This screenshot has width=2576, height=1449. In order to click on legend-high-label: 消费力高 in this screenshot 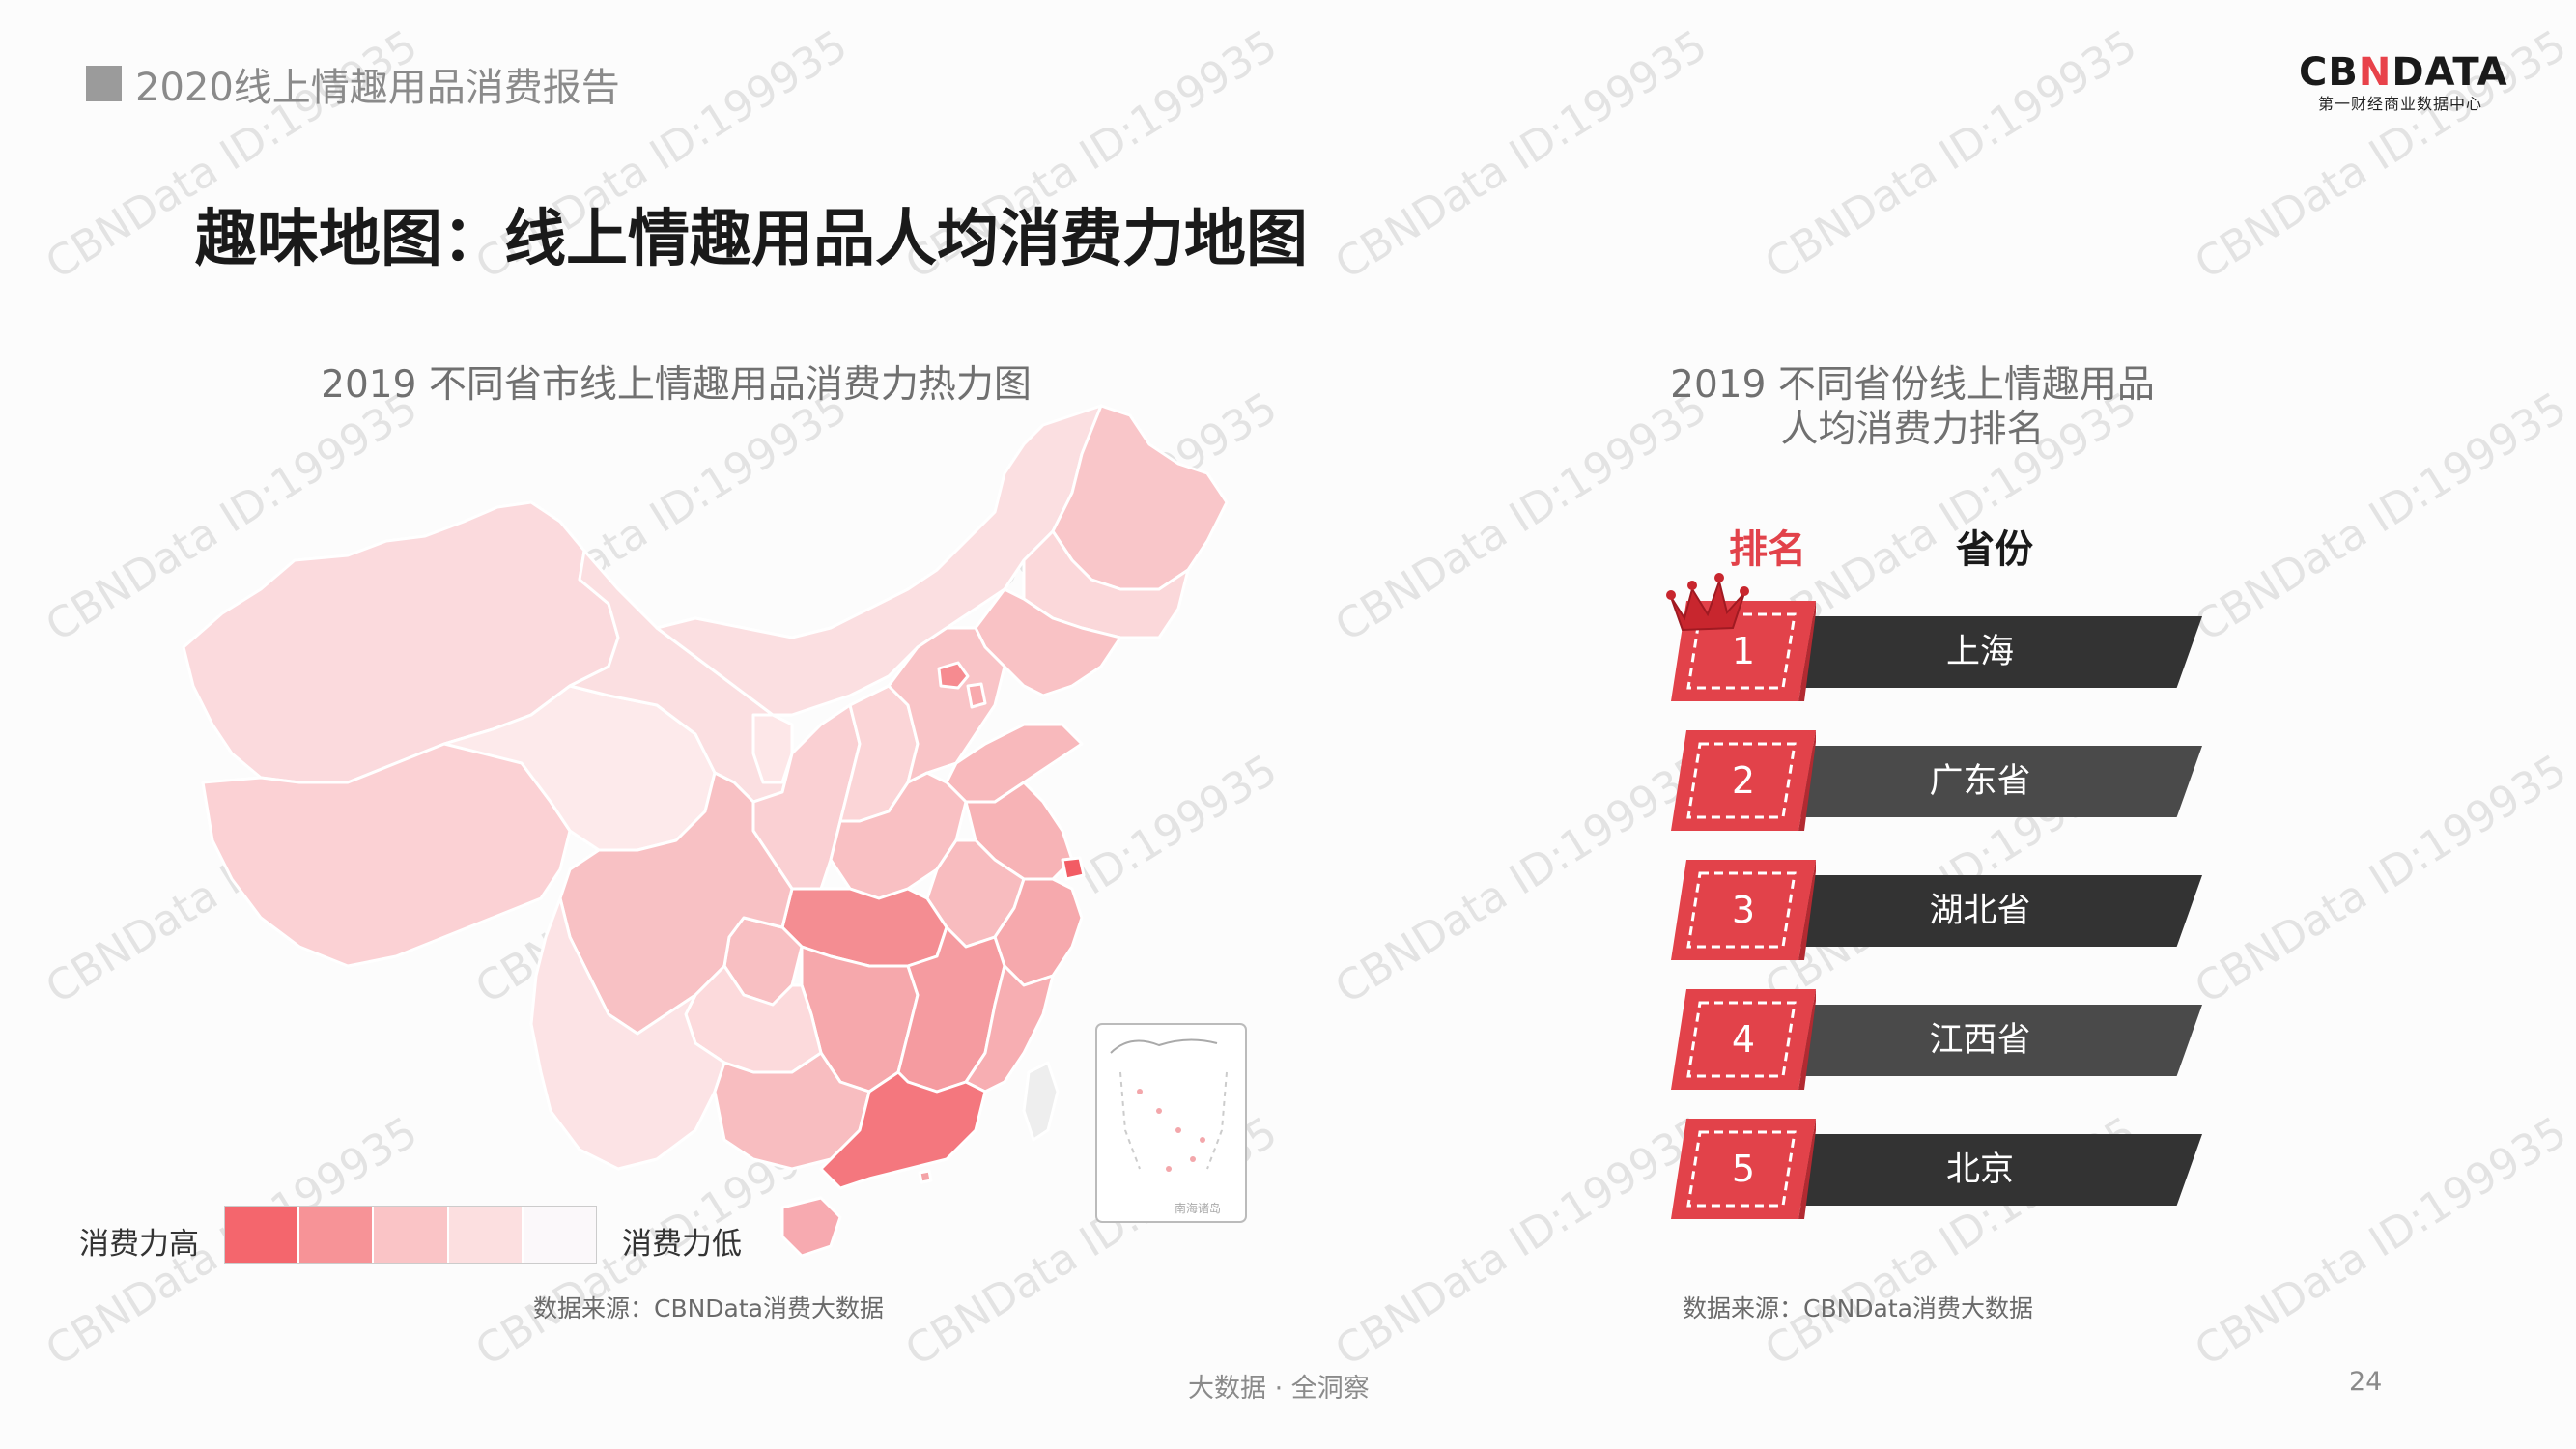, I will do `click(139, 1244)`.